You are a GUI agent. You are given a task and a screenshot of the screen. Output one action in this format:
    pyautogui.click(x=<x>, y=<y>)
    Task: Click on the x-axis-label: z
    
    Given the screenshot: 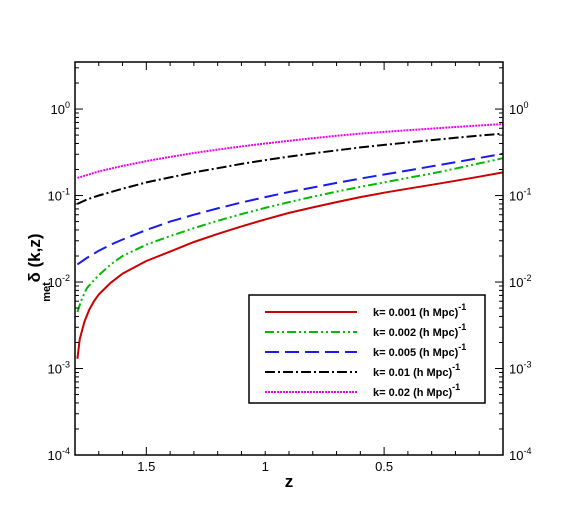 What is the action you would take?
    pyautogui.click(x=289, y=481)
    